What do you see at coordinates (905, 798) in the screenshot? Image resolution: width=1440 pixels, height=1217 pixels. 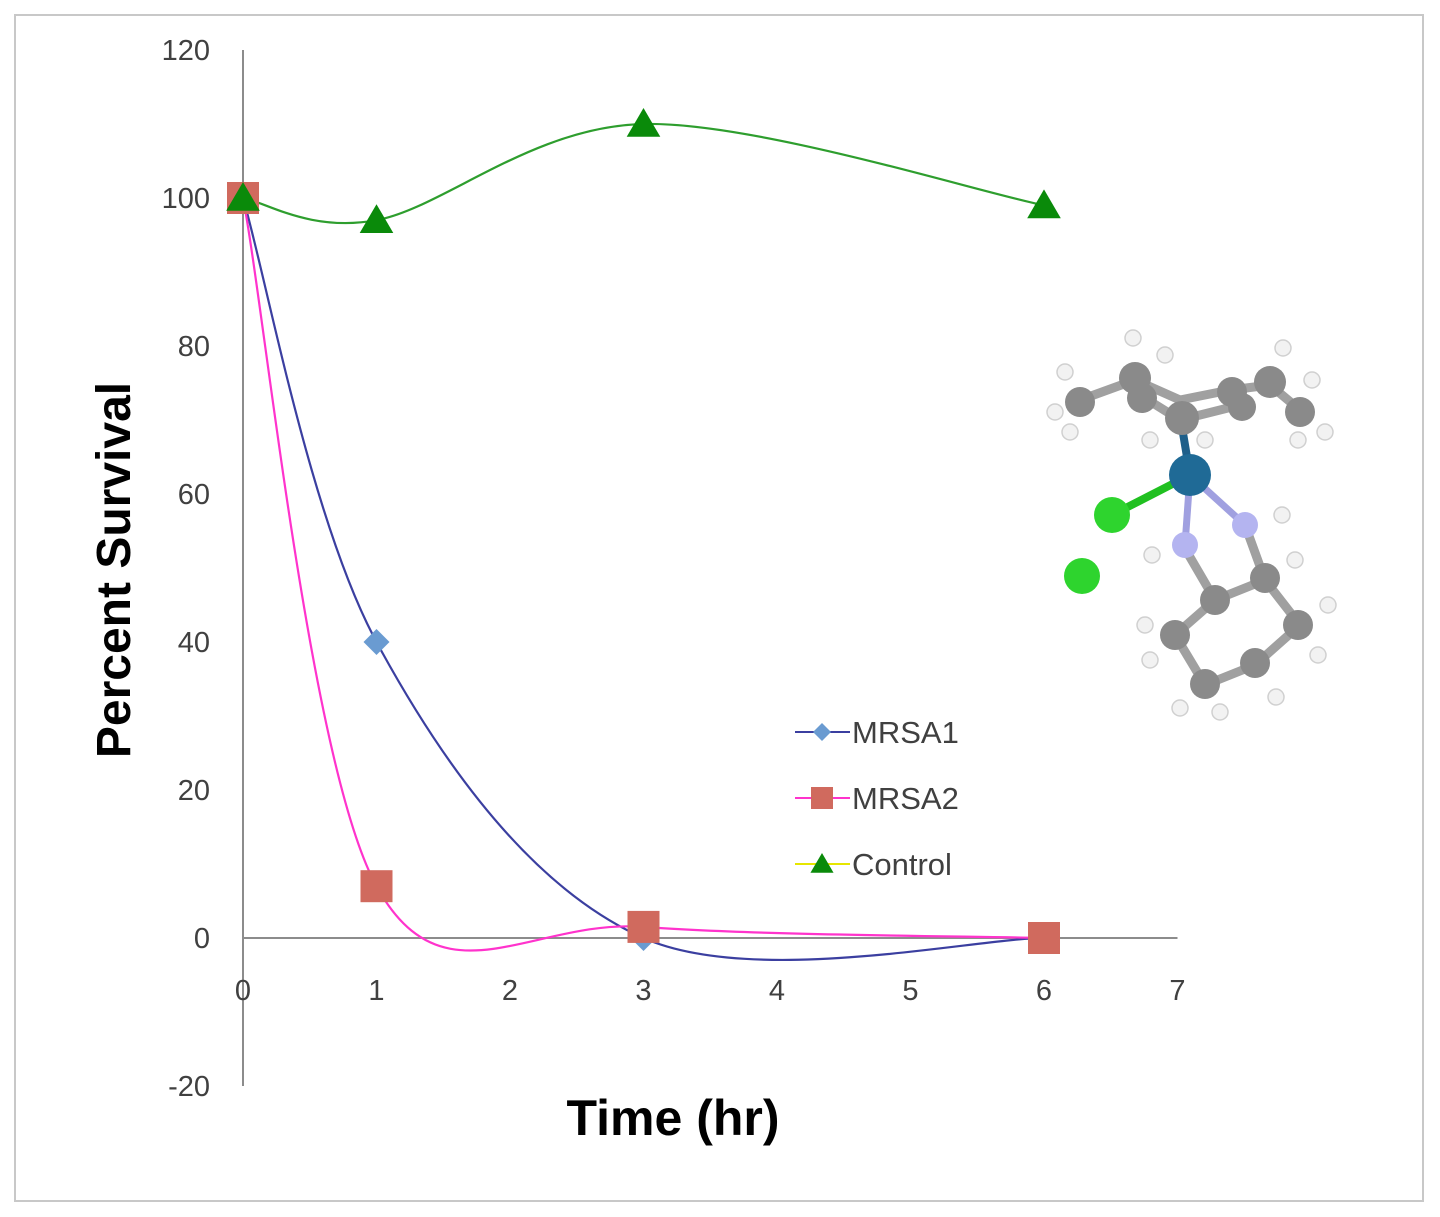 I see `legend-label-mrsa2: MRSA2` at bounding box center [905, 798].